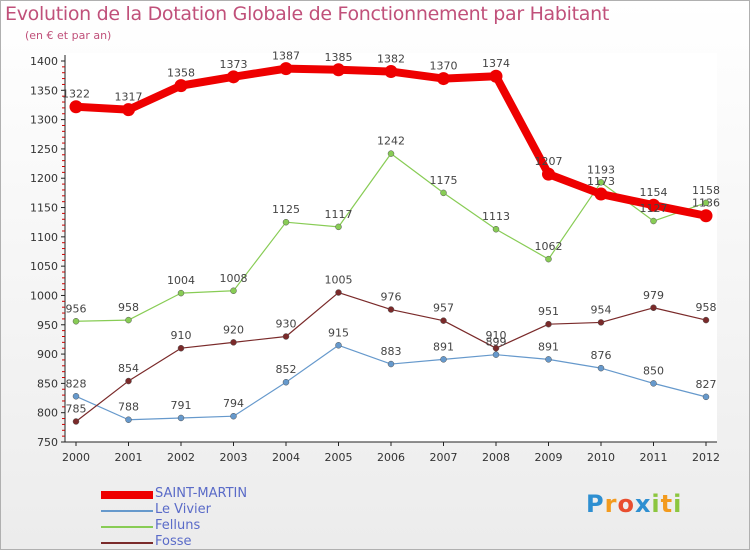 This screenshot has height=551, width=750. I want to click on data-label: 956, so click(76, 308).